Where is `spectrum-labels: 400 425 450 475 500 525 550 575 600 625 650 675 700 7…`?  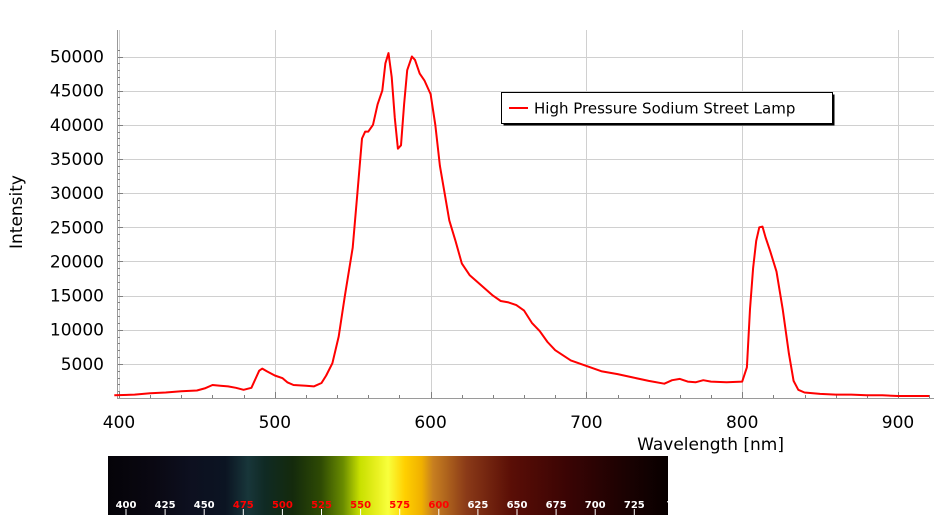
spectrum-labels: 400 425 450 475 500 525 550 575 600 625 650 675 700 7… is located at coordinates (398, 507).